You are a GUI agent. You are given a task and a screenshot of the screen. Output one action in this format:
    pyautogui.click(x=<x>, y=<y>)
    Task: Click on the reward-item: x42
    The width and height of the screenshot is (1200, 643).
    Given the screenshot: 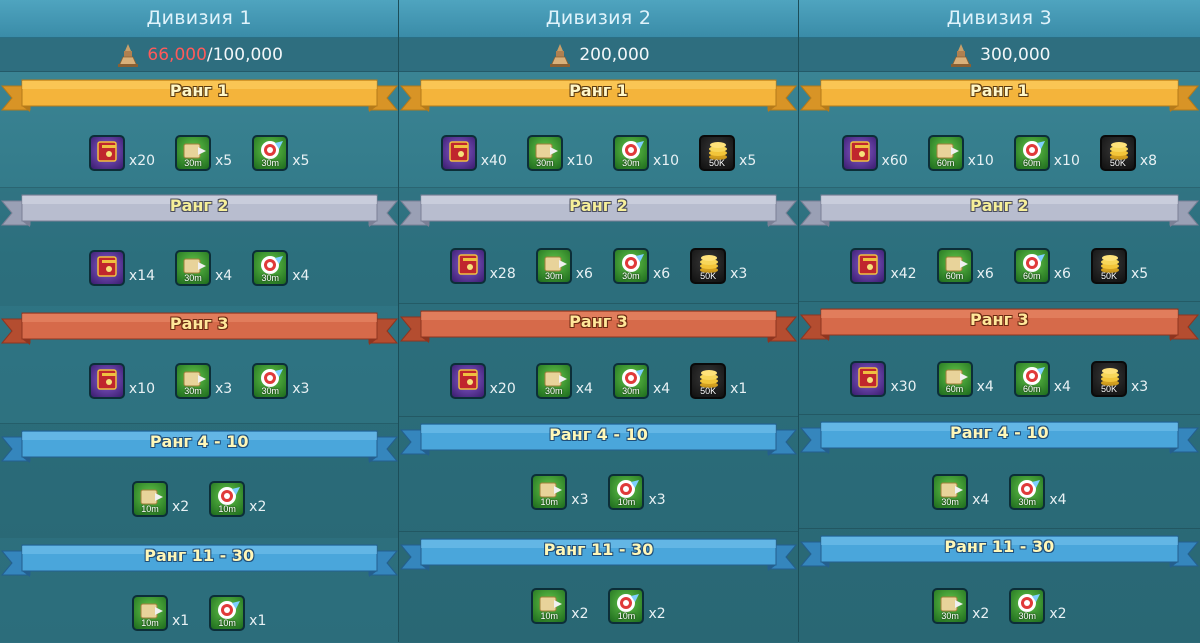 What is the action you would take?
    pyautogui.click(x=883, y=266)
    